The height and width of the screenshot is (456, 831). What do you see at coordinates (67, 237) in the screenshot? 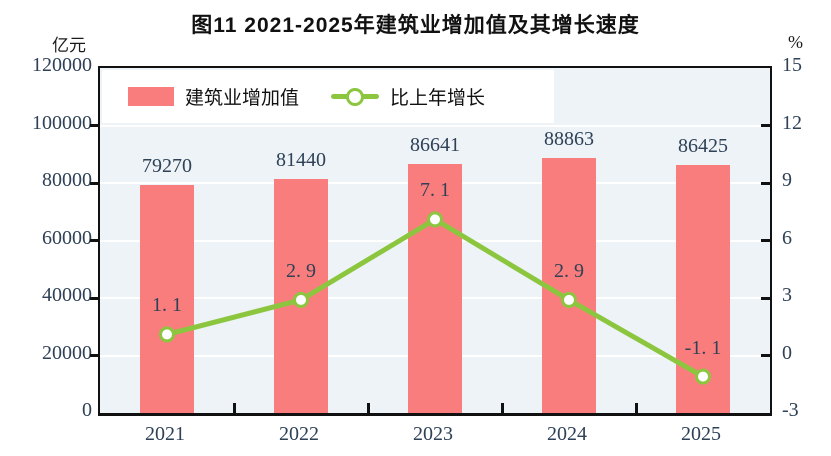
I see `left-axis-tick-label: 60000` at bounding box center [67, 237].